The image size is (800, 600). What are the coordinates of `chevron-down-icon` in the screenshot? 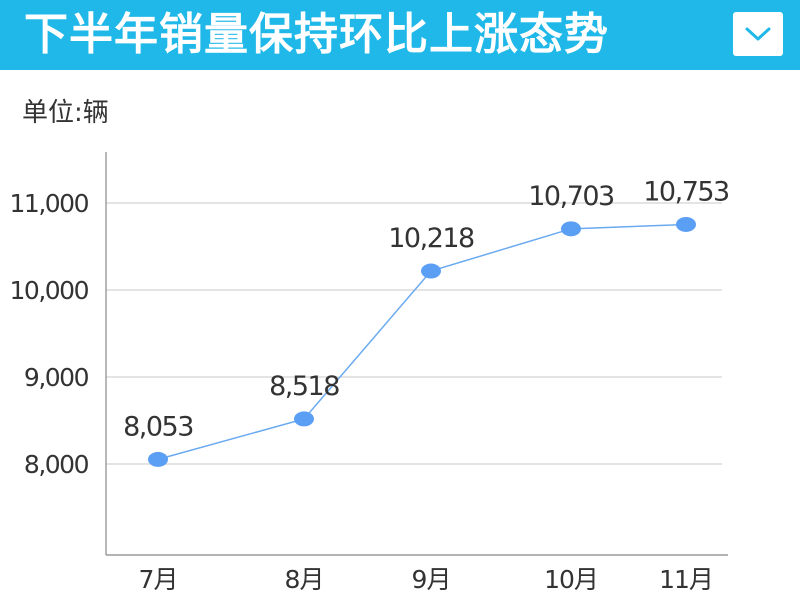 It's located at (758, 34).